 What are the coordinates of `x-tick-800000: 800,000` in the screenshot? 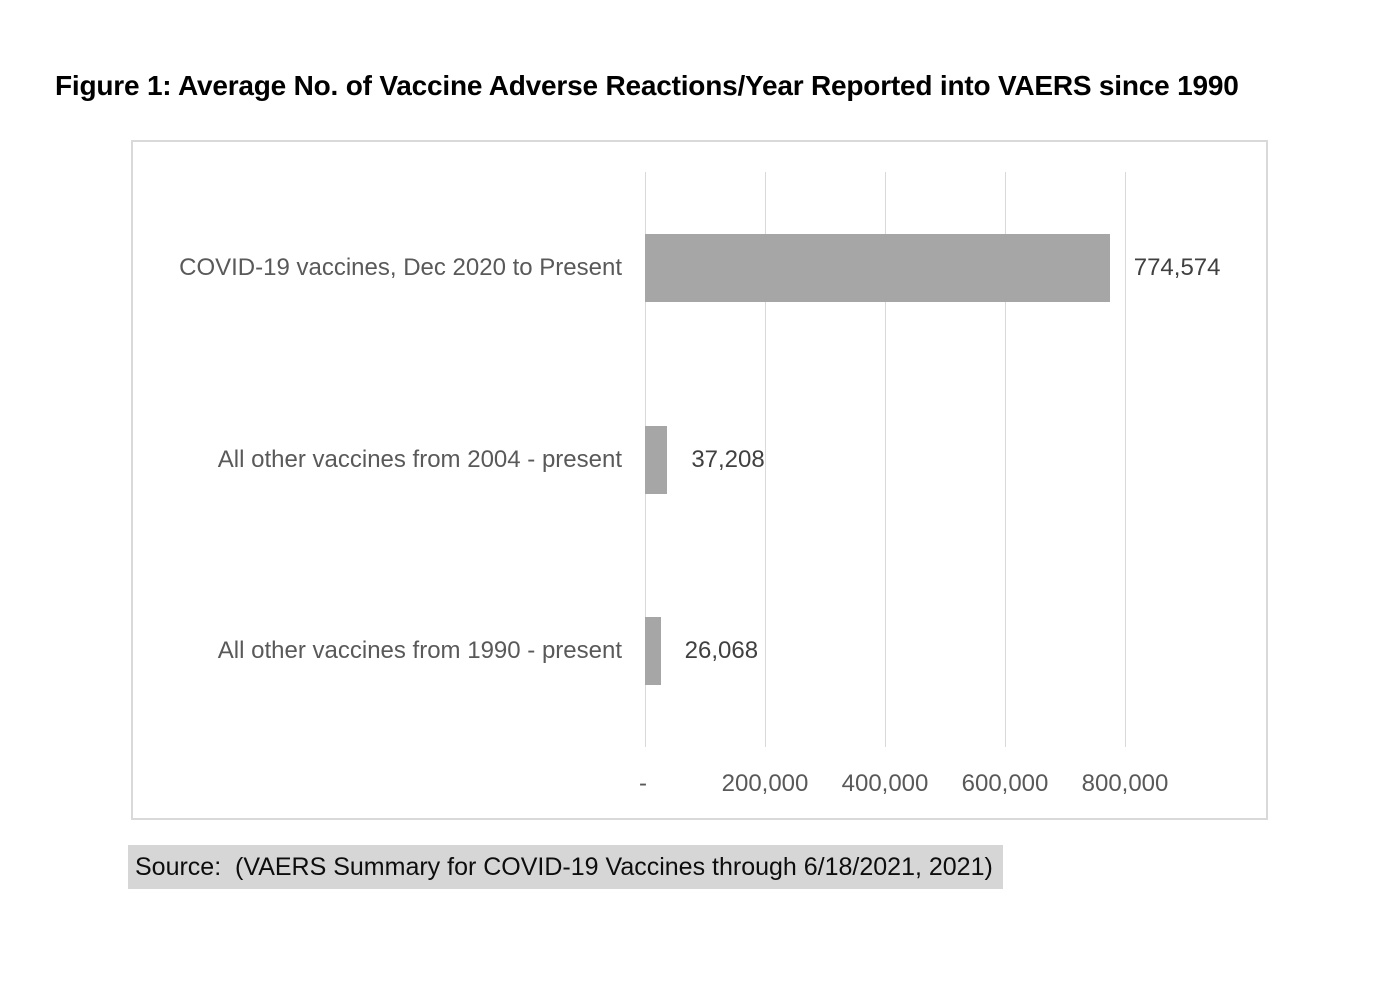 It's located at (1125, 783).